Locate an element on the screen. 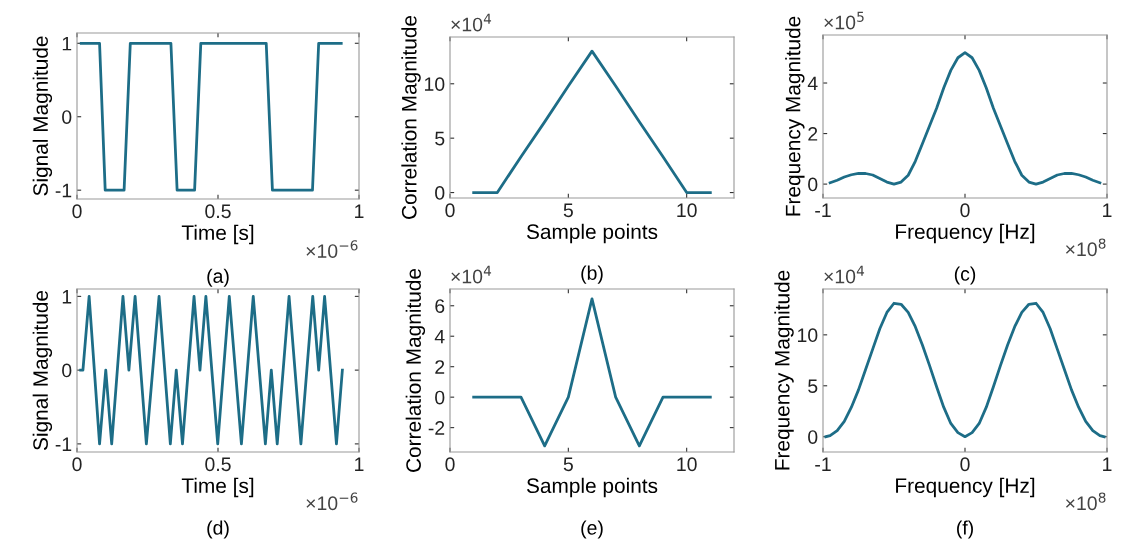 The height and width of the screenshot is (541, 1123). text: (c) is located at coordinates (965, 275).